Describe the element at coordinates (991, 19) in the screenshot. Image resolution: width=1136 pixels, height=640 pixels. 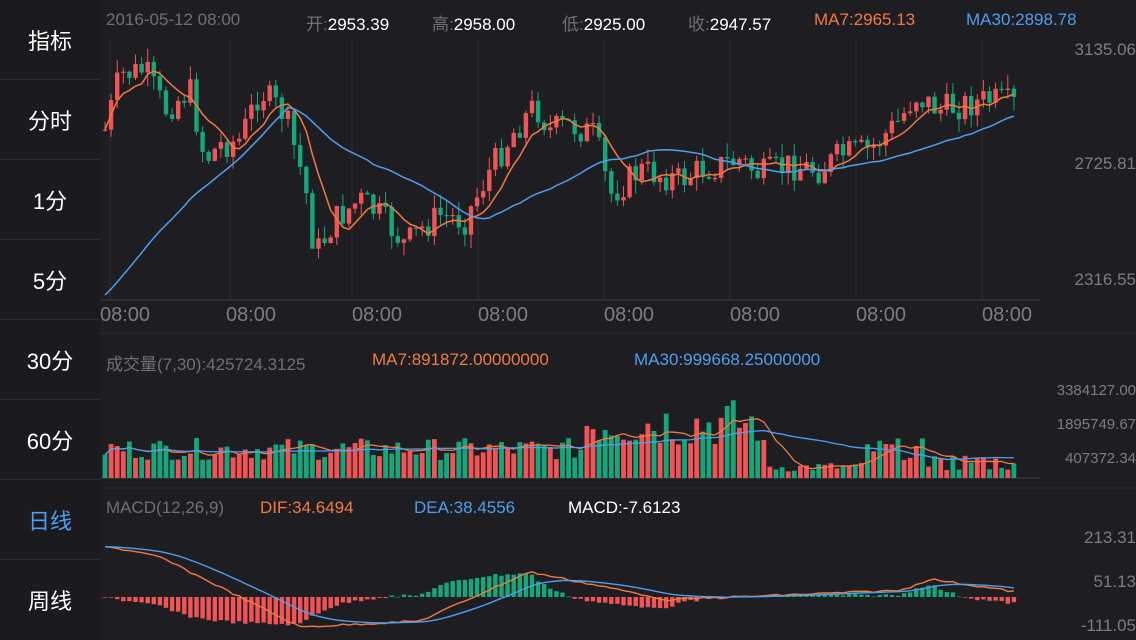
I see `ma30-label: MA30:` at that location.